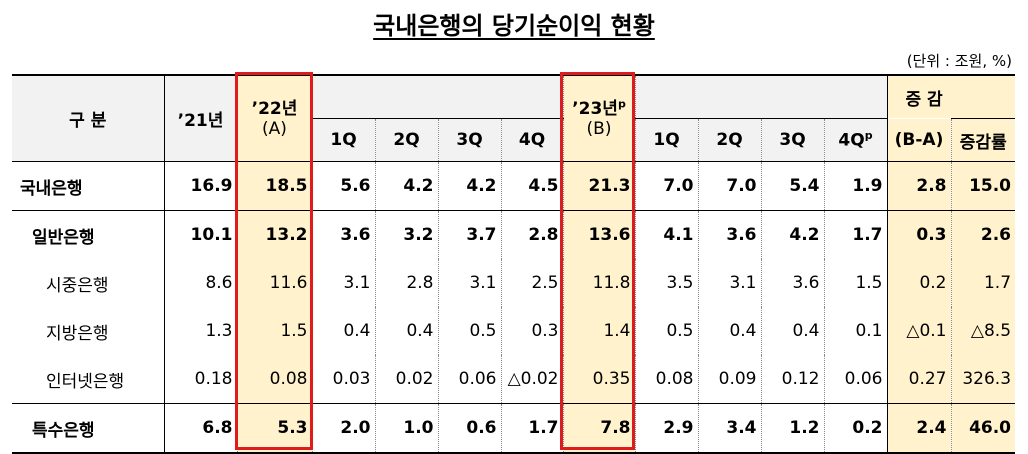 This screenshot has height=454, width=1028. I want to click on cell-rate: 1.7, so click(983, 283).